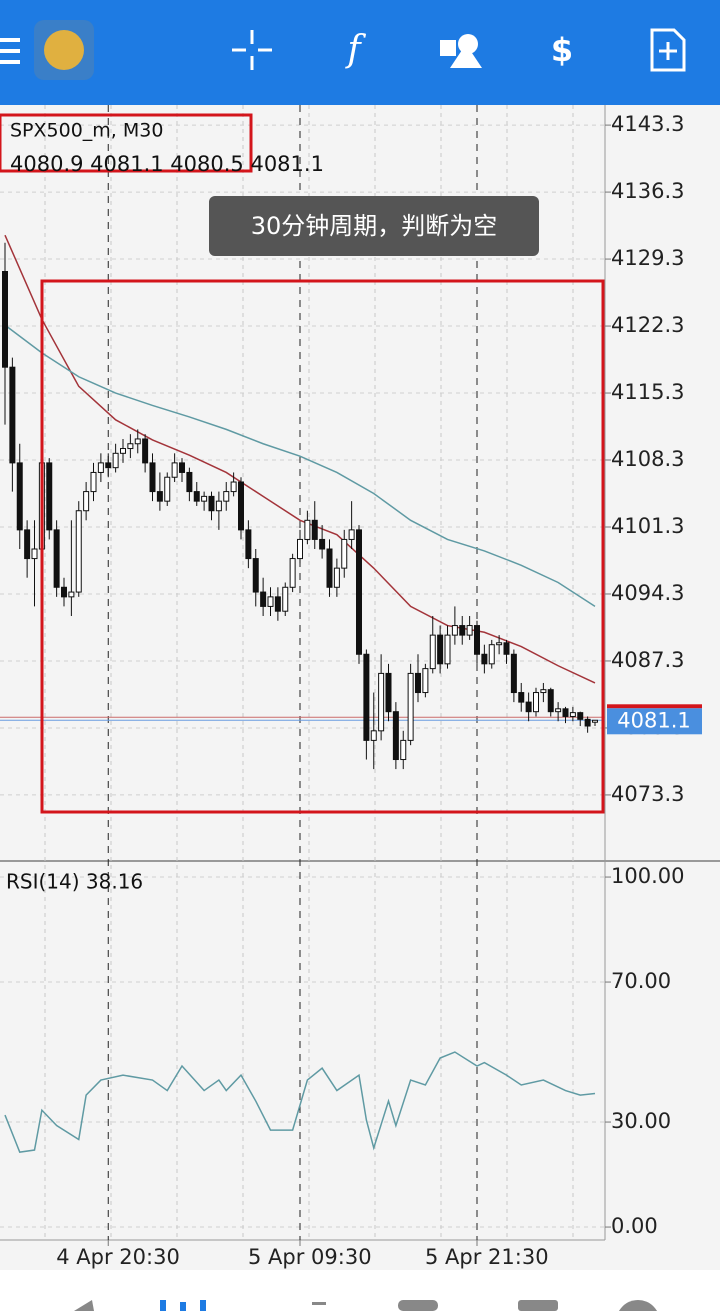  What do you see at coordinates (641, 1121) in the screenshot?
I see `y-tick-label: 30.00` at bounding box center [641, 1121].